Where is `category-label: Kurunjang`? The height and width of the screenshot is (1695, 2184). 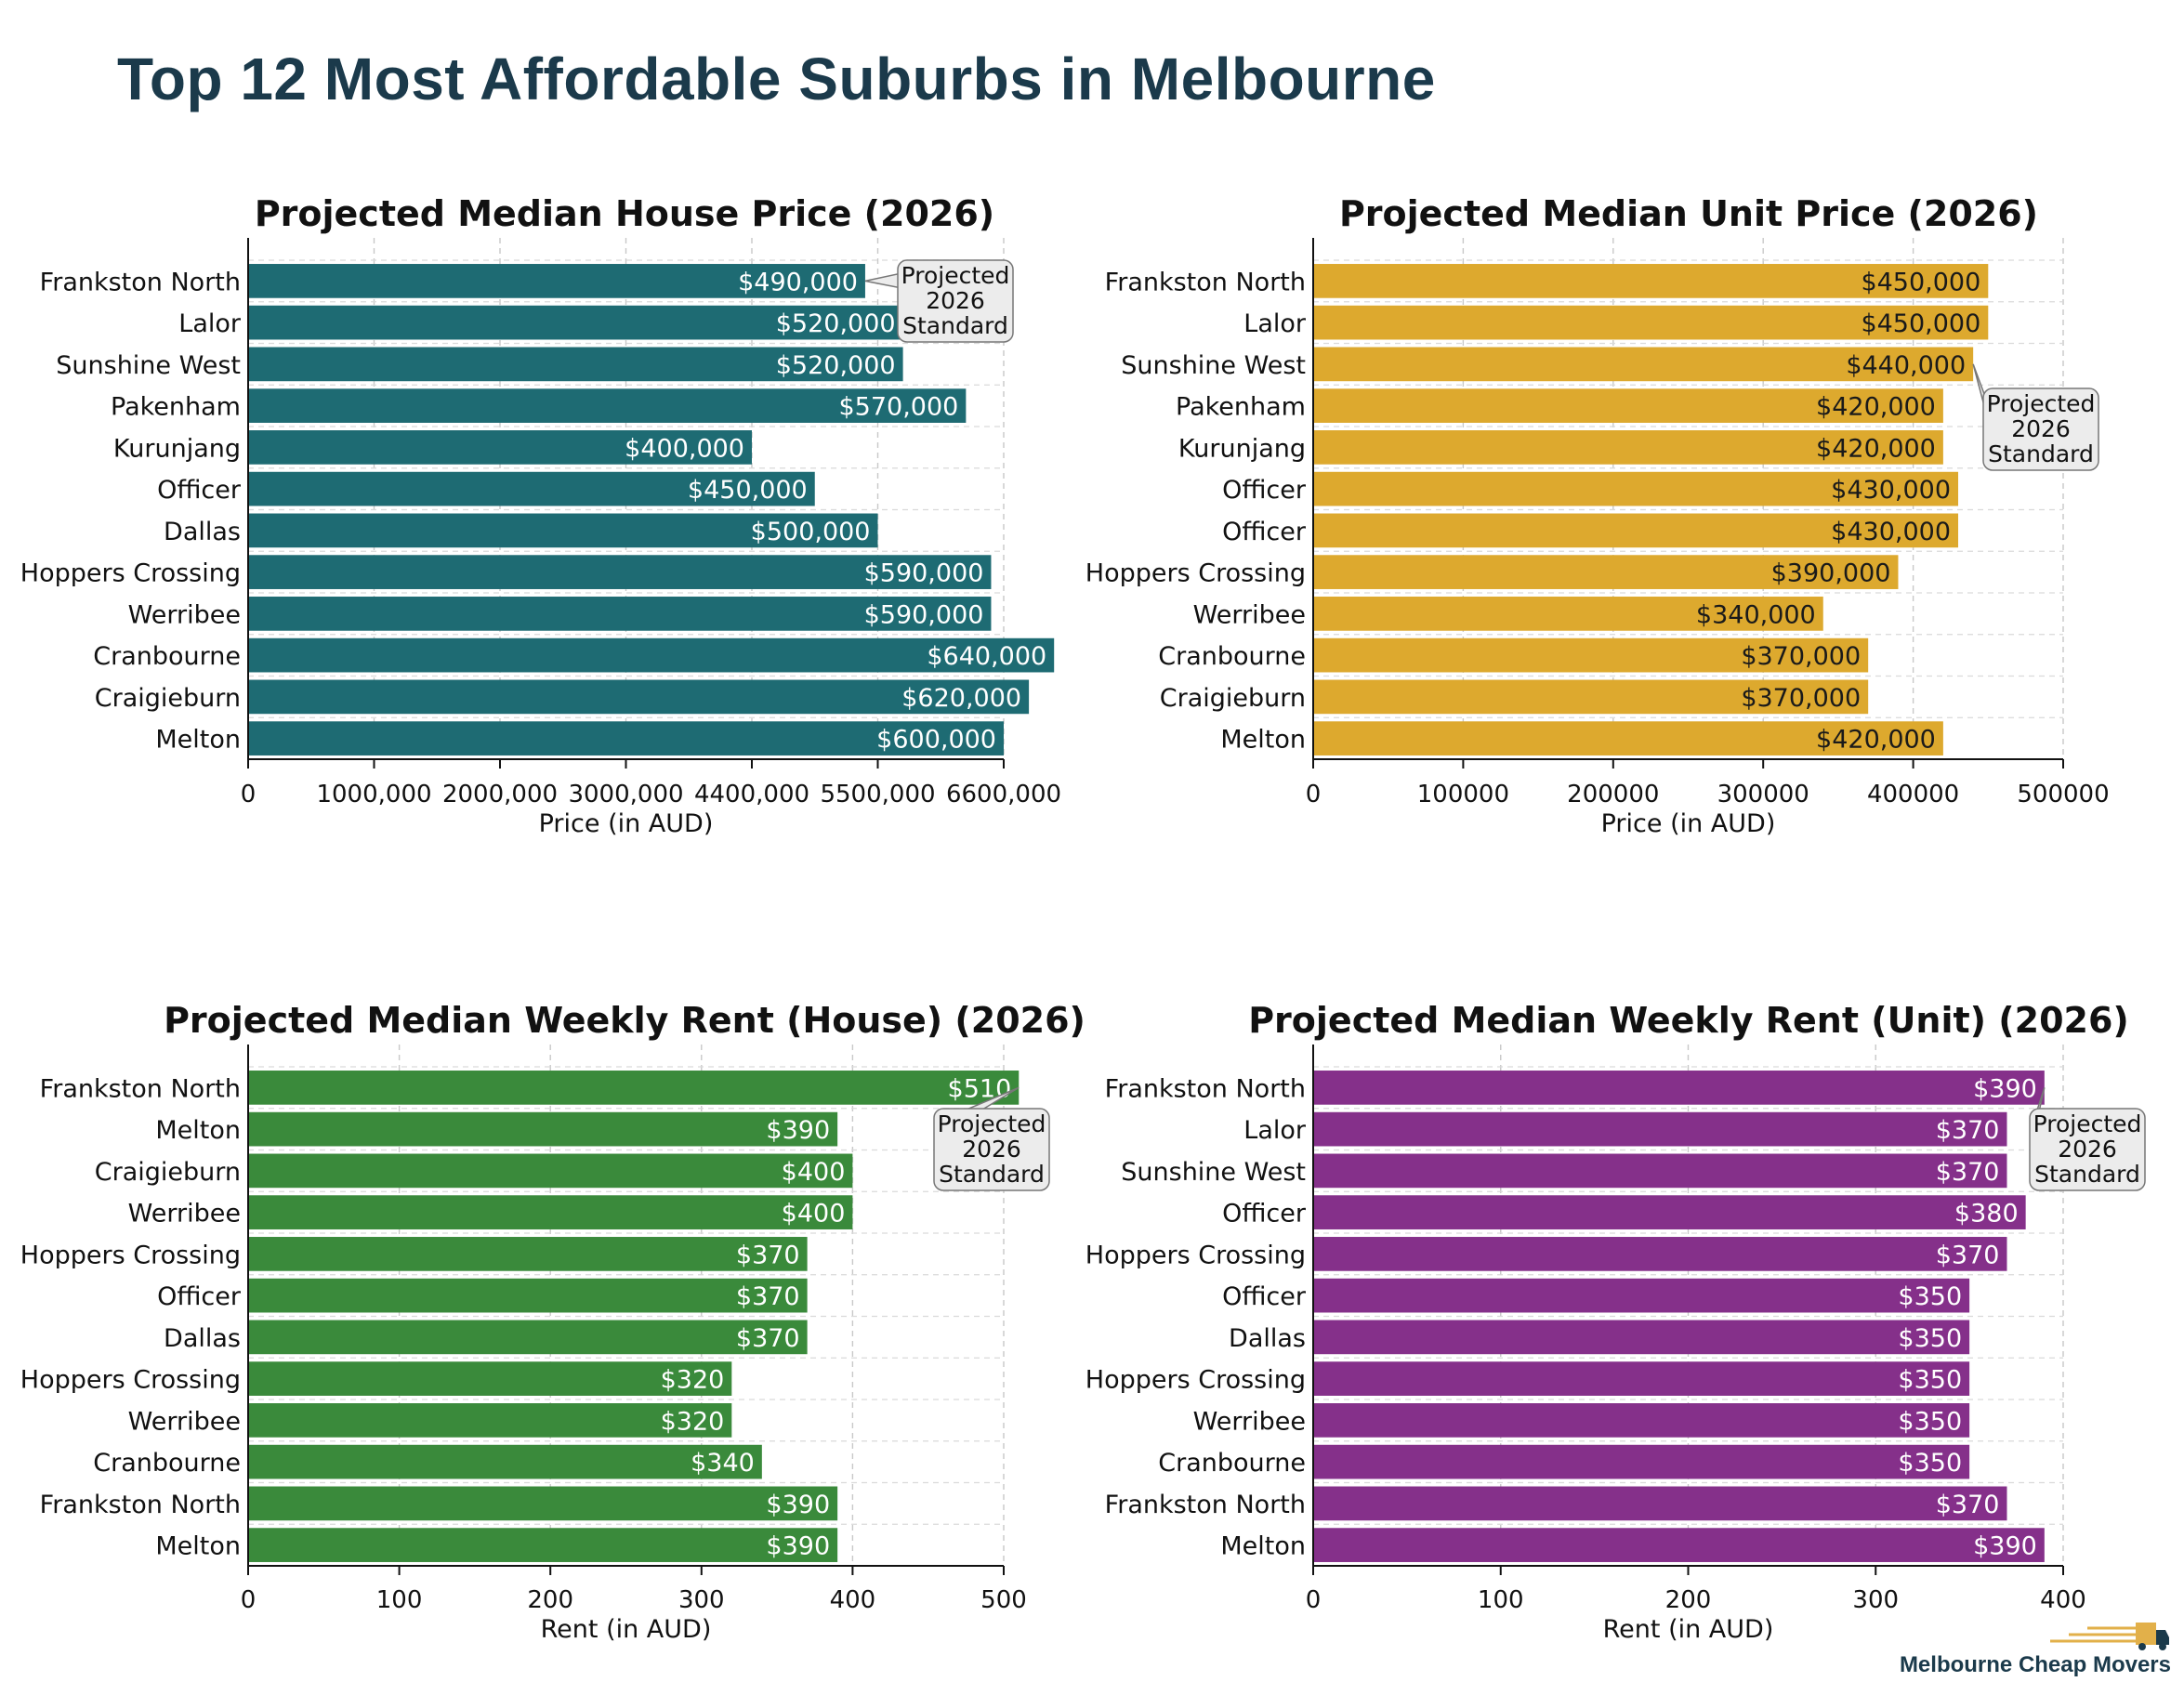 category-label: Kurunjang is located at coordinates (177, 448).